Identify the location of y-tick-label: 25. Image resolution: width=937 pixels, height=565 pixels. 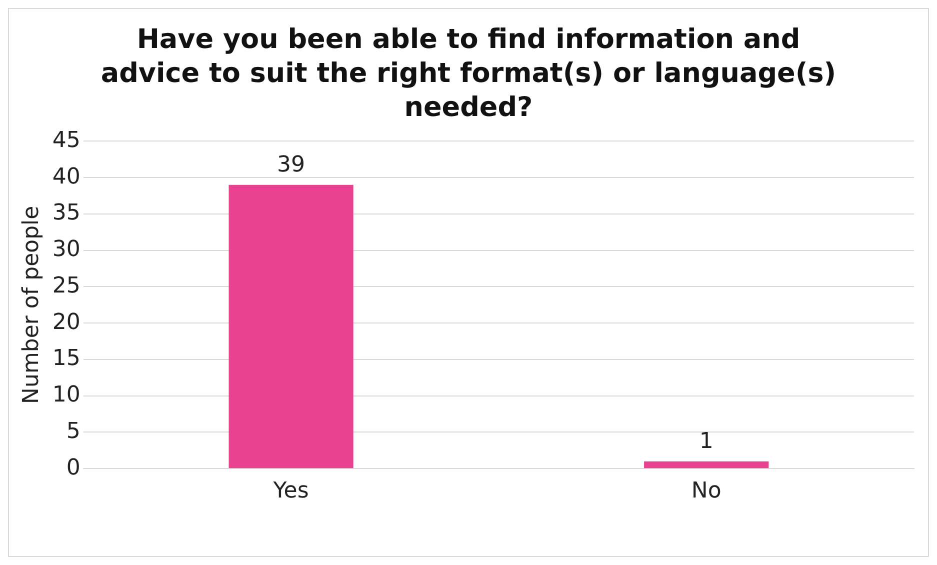
(66, 285).